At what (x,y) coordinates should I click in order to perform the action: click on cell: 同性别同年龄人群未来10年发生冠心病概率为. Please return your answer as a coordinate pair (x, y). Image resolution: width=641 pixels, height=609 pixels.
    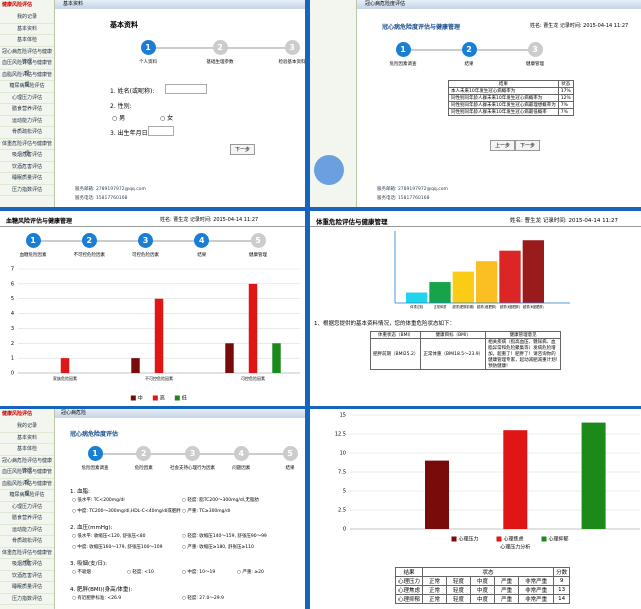
    Looking at the image, I should click on (503, 98).